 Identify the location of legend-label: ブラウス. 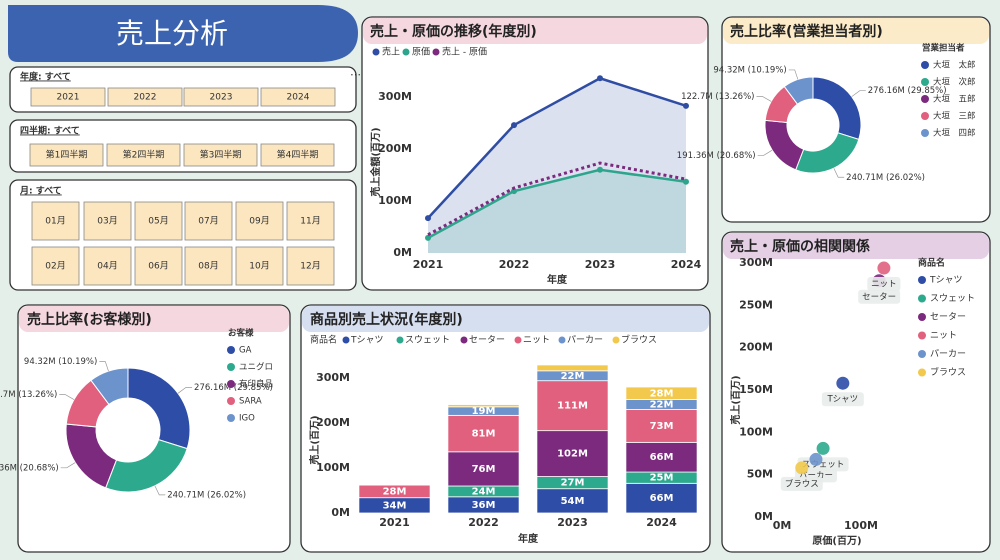
(639, 340).